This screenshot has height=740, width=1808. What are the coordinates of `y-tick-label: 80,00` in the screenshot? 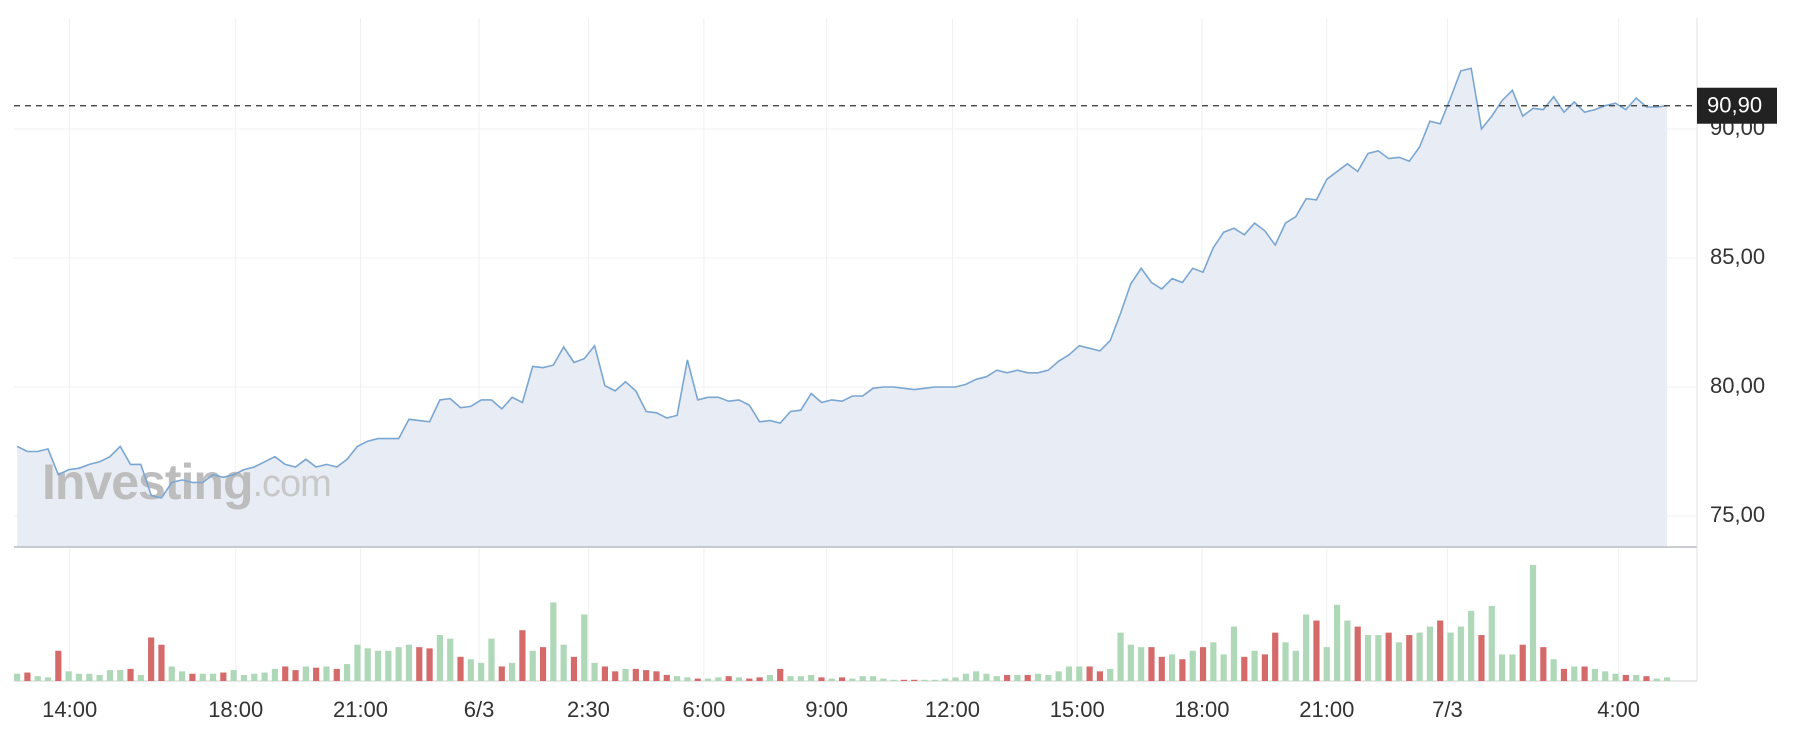 It's located at (1737, 385).